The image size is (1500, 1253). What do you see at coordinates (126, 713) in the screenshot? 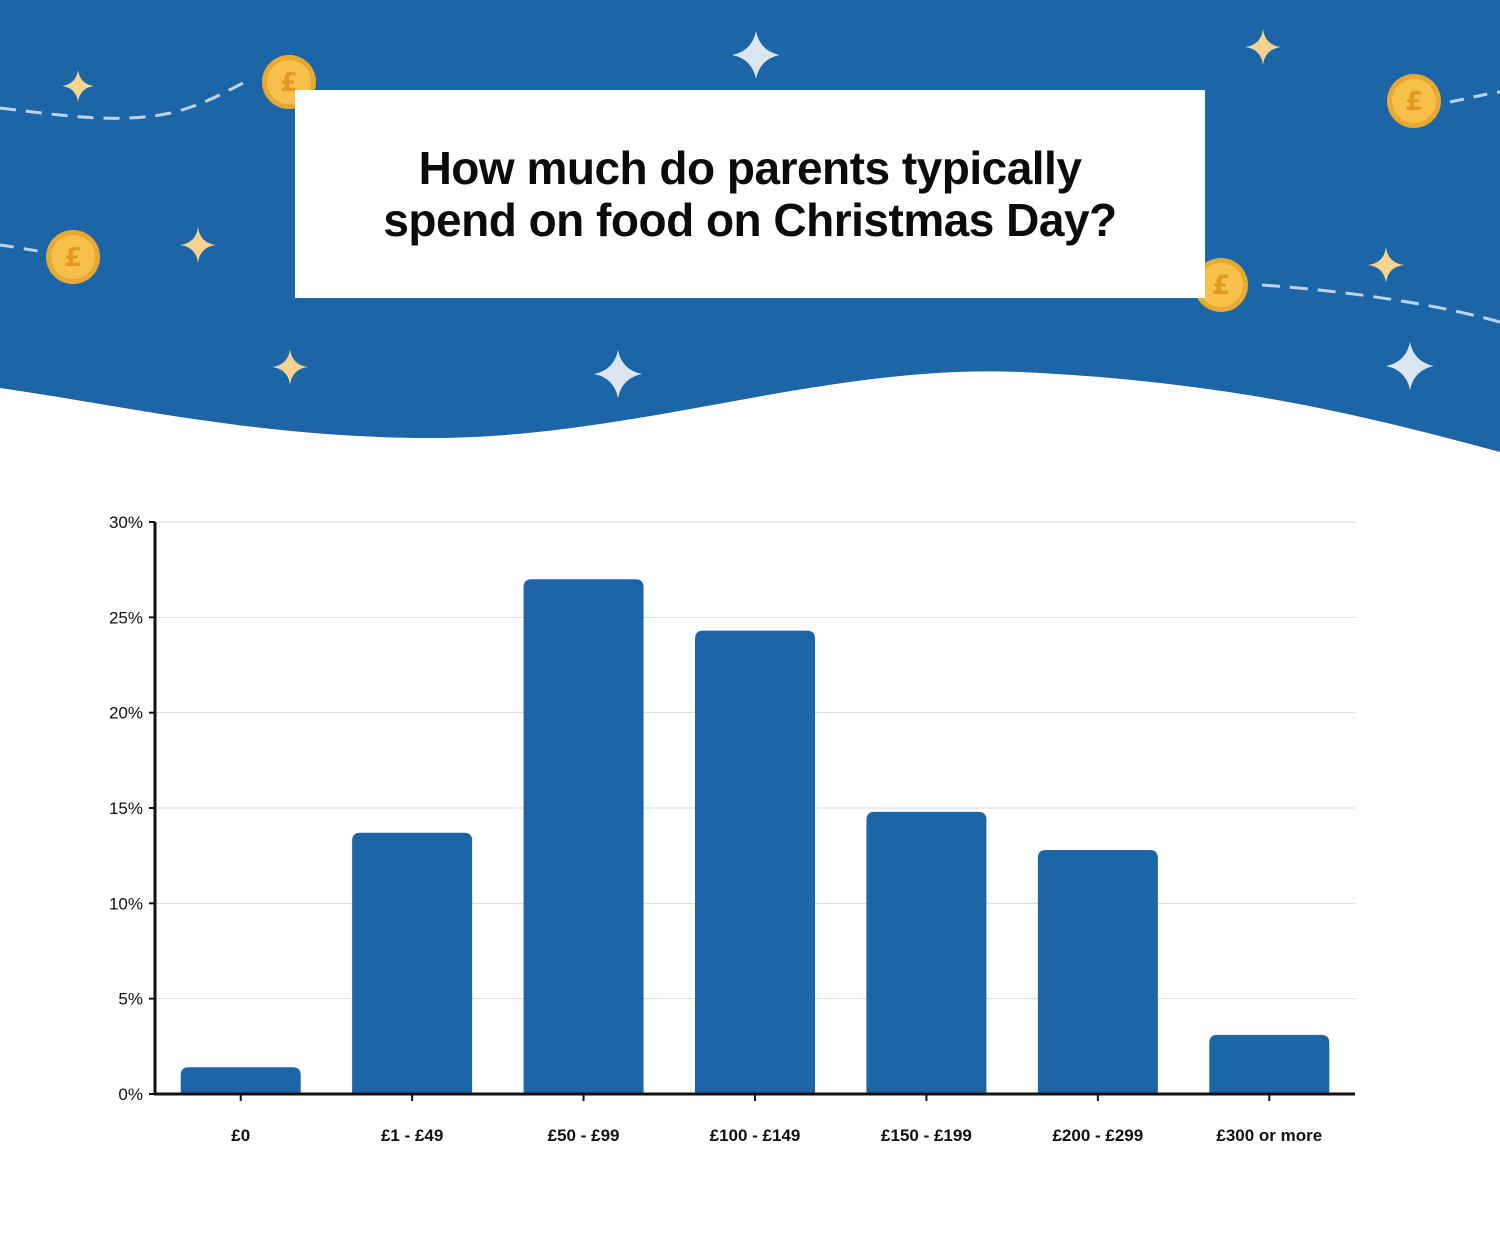
I see `y-tick-label: 20%` at bounding box center [126, 713].